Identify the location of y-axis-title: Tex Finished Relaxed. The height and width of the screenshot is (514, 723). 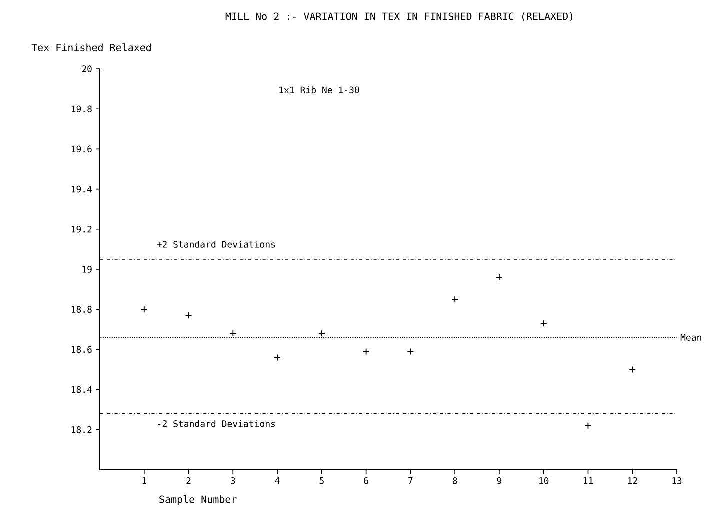
(92, 48).